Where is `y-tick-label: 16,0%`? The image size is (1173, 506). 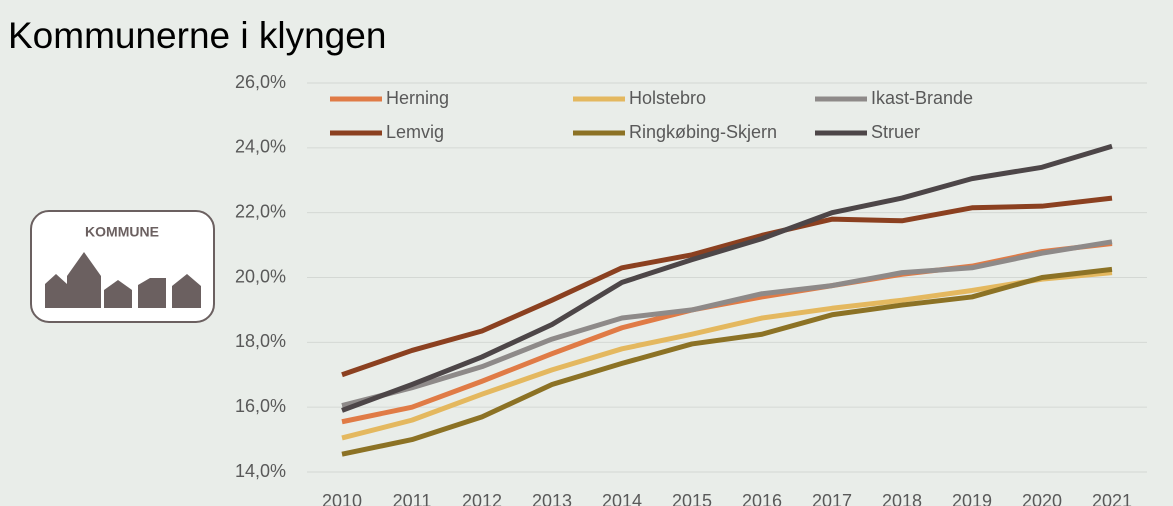
y-tick-label: 16,0% is located at coordinates (260, 406).